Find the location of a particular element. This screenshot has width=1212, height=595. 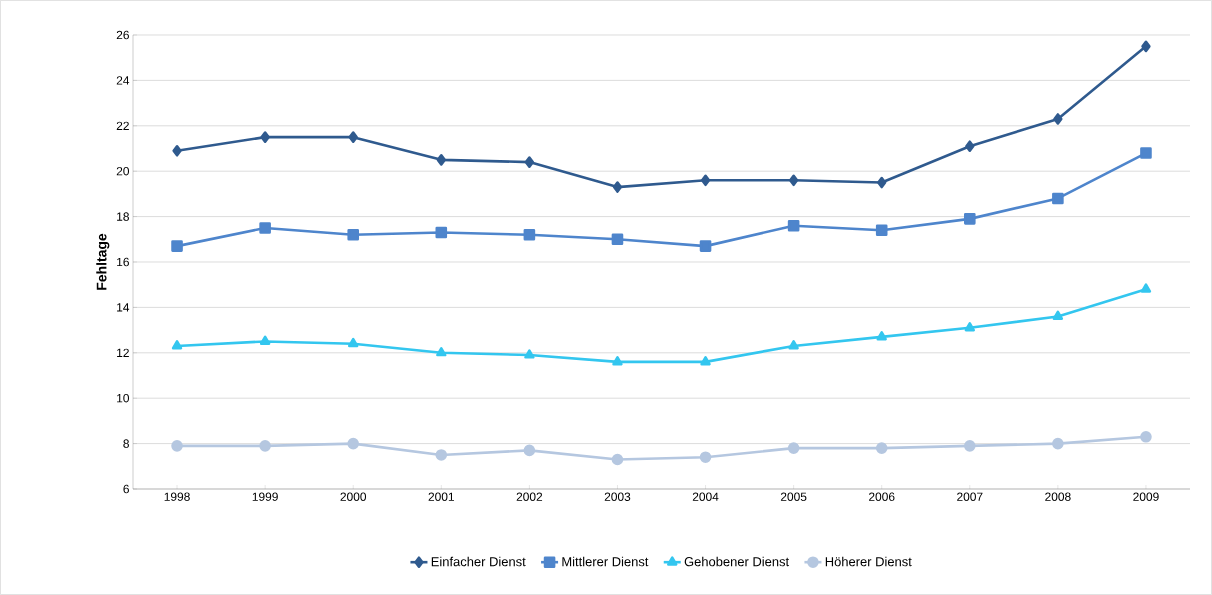

y-tick-label: 20 is located at coordinates (123, 171).